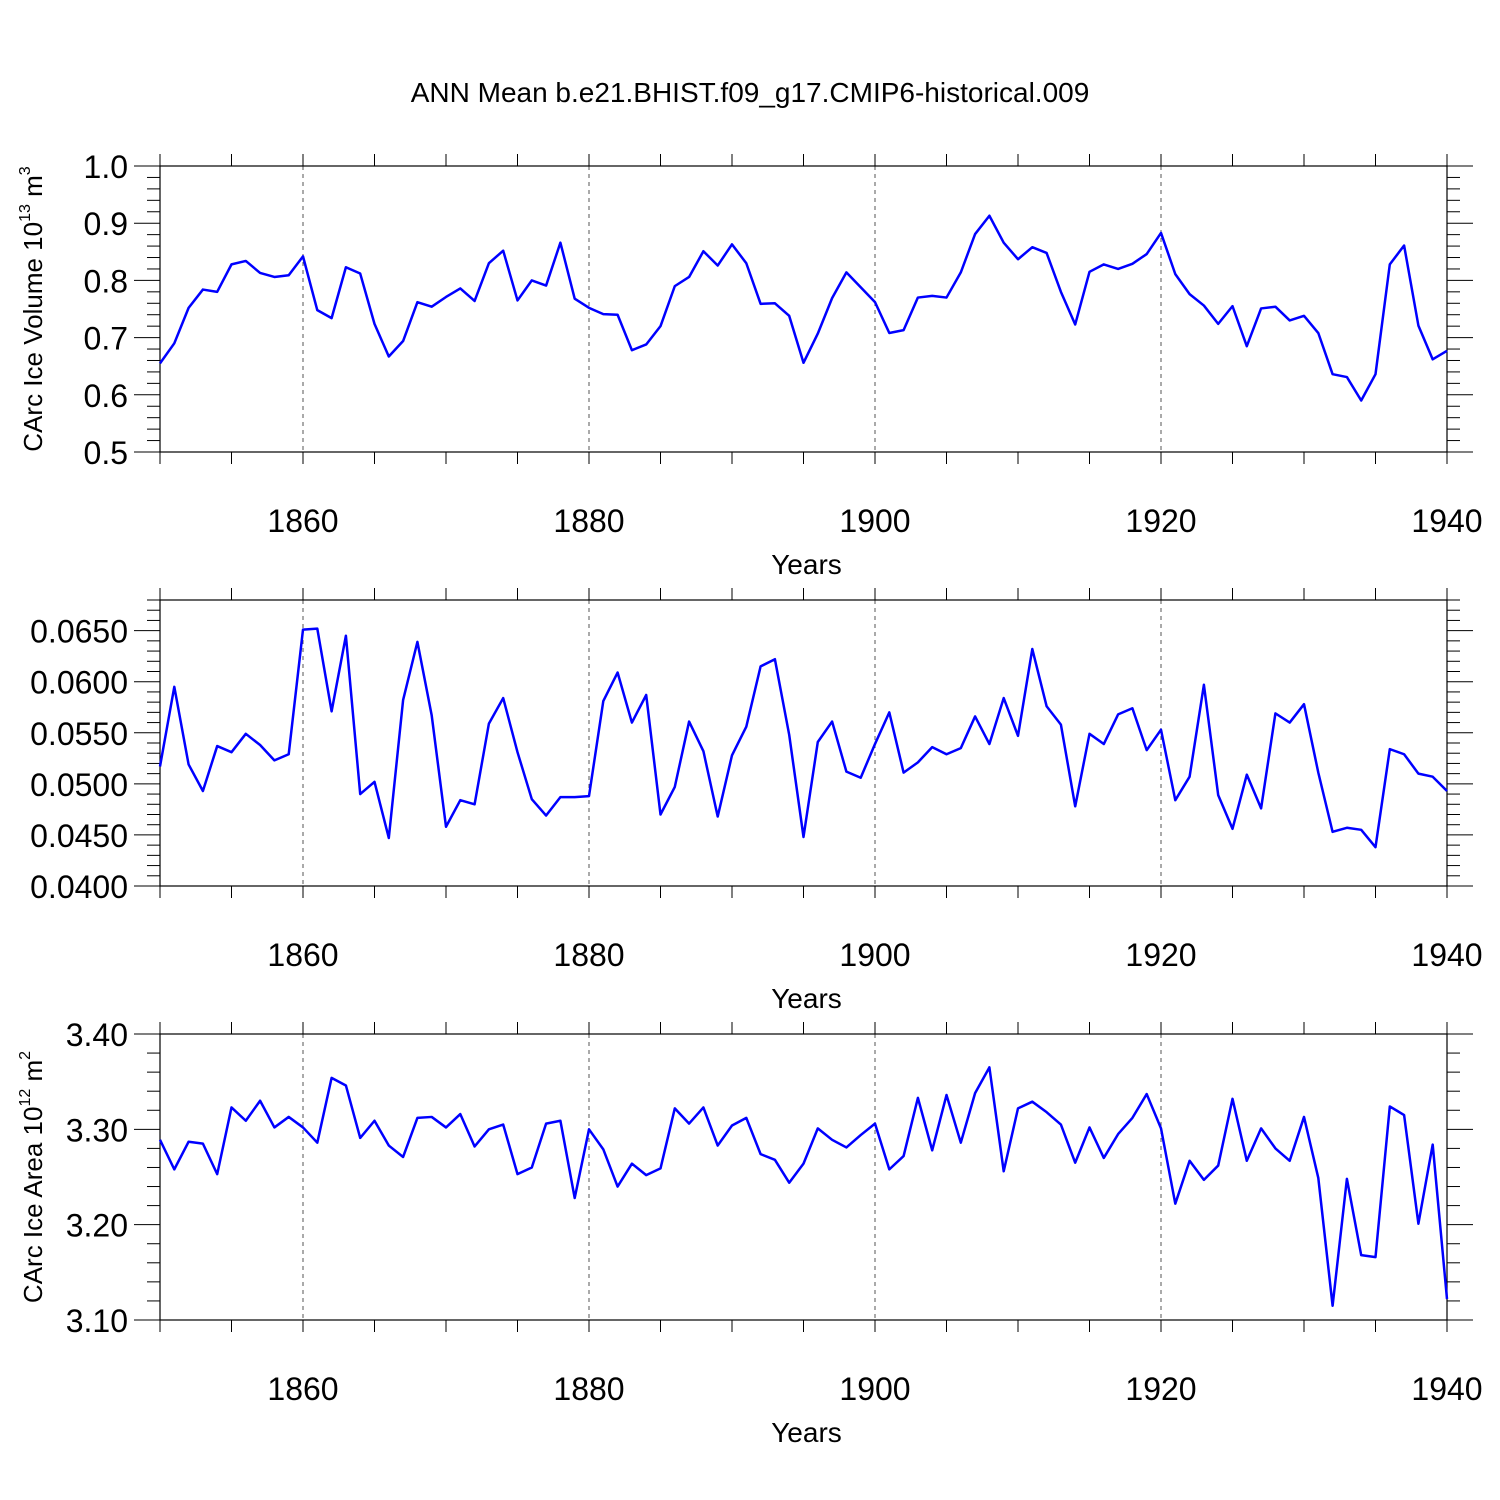 The width and height of the screenshot is (1500, 1500). What do you see at coordinates (25, 1098) in the screenshot?
I see `y-axis-label-superscript: 12` at bounding box center [25, 1098].